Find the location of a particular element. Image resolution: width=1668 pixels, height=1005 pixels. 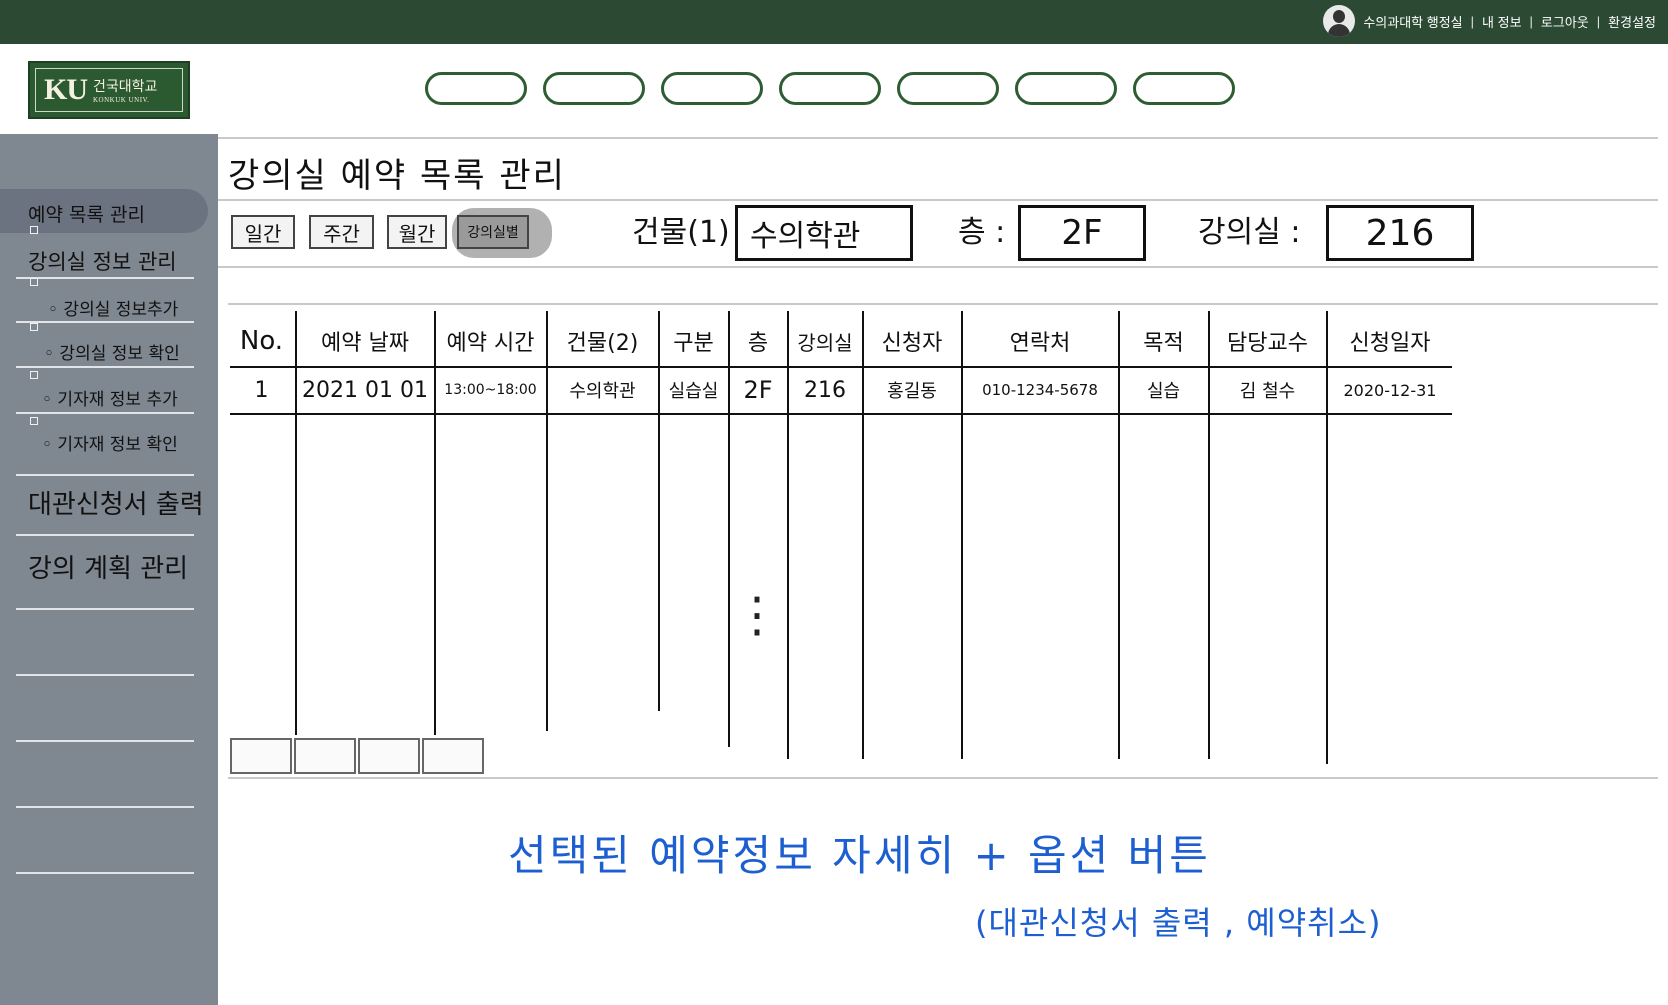

col-header-apply-date: 신청일자 is located at coordinates (1390, 343).